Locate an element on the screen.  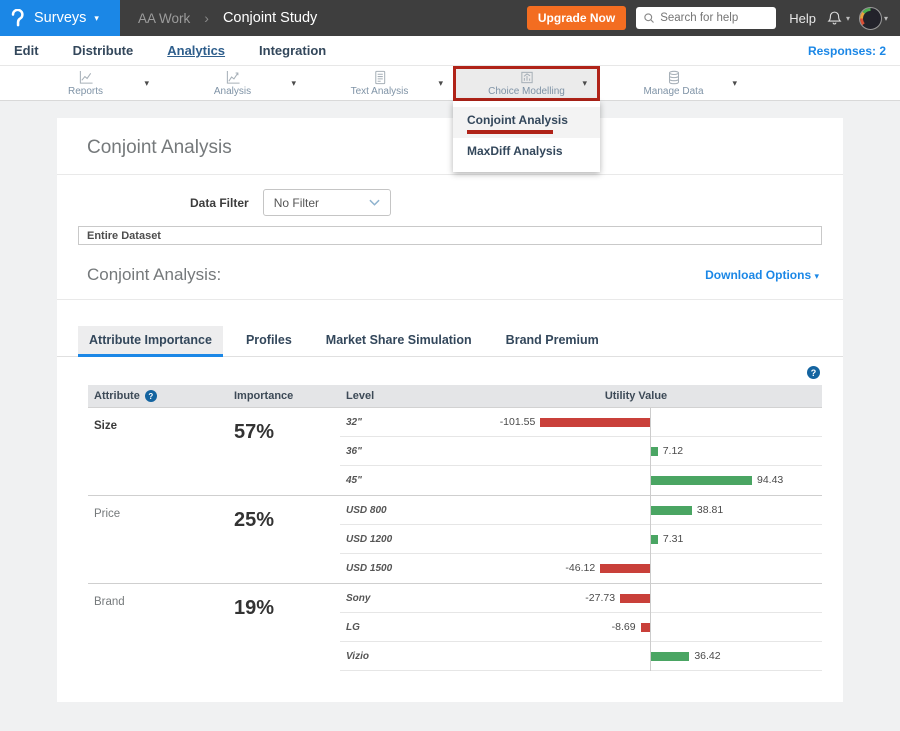
product-name: Surveys is located at coordinates (60, 18).